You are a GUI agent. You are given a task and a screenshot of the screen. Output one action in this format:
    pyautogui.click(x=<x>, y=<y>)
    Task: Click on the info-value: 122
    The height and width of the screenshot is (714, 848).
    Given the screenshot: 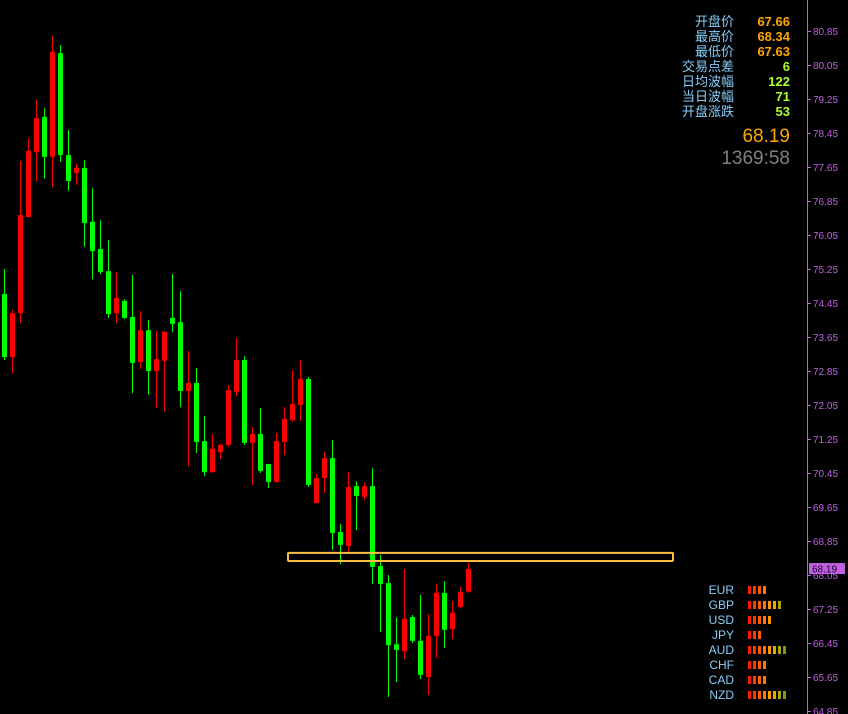 What is the action you would take?
    pyautogui.click(x=779, y=81)
    